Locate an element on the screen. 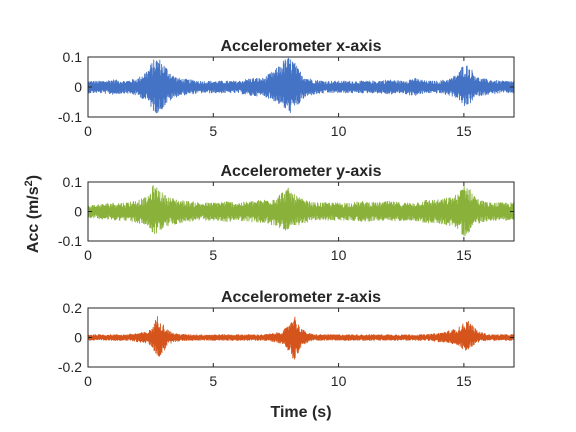 The image size is (576, 432). panel-title: Accelerometer x-axis is located at coordinates (301, 46).